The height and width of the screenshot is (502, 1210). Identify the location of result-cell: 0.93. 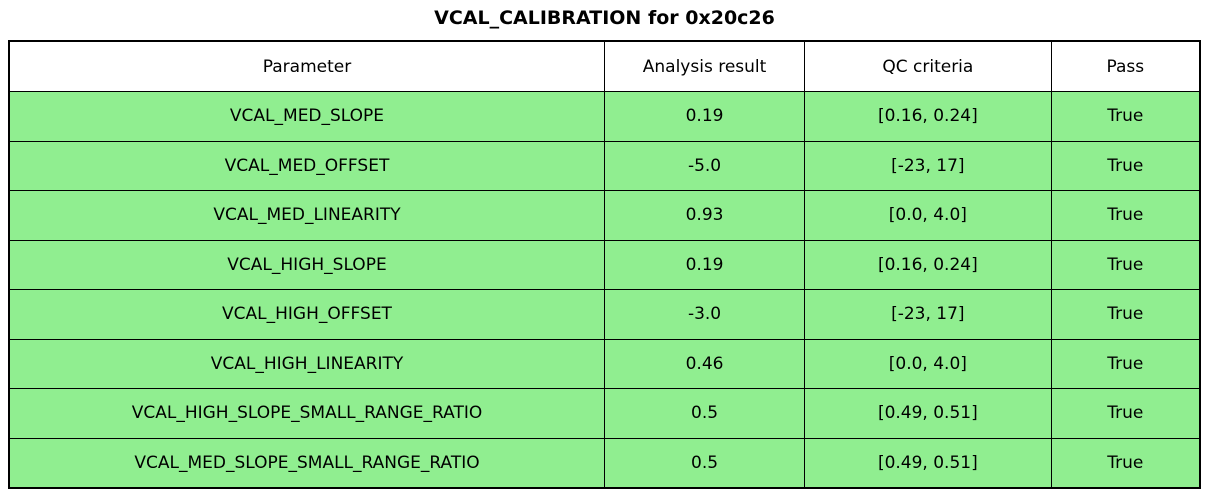
(704, 215).